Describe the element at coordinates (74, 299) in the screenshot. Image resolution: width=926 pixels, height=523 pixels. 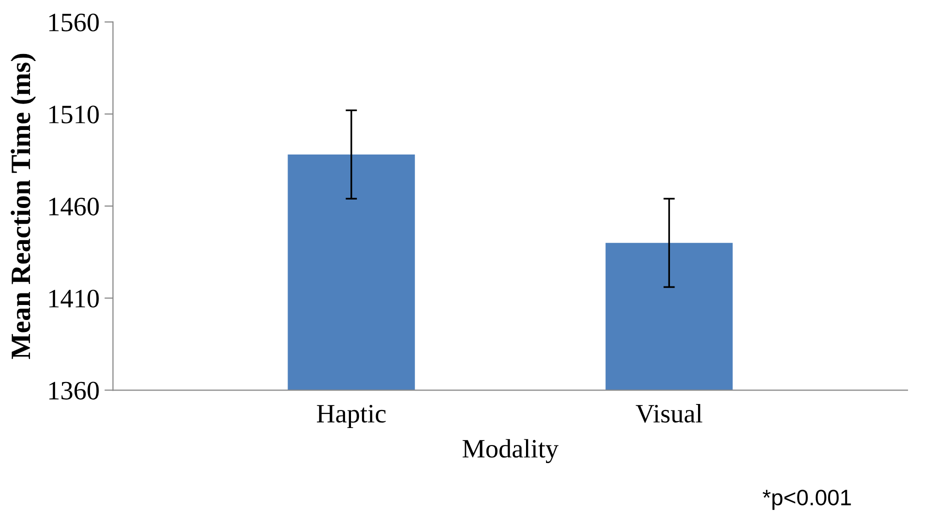
I see `y-tick-label: 1410` at that location.